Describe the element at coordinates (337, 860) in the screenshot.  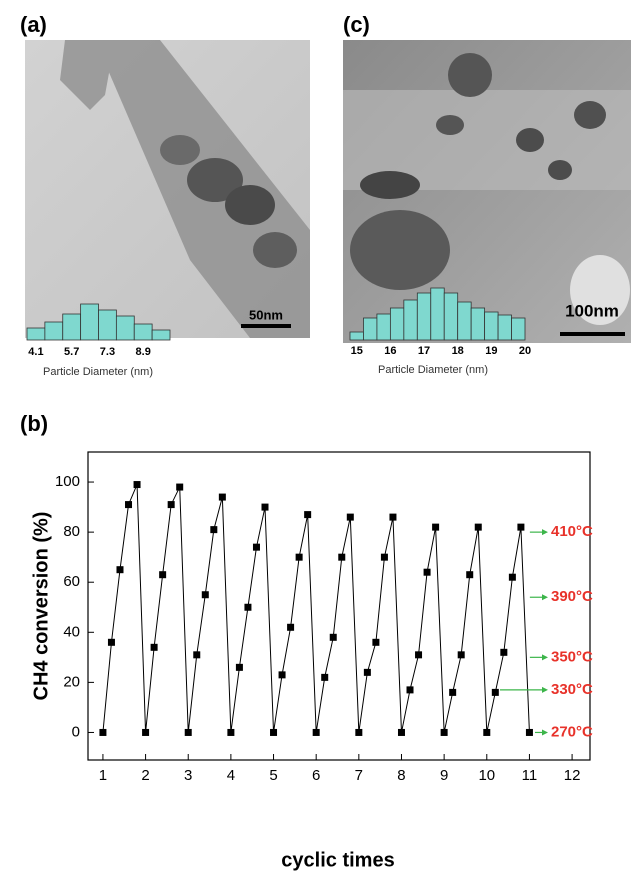
I see `x-axis-label: cyclic times` at that location.